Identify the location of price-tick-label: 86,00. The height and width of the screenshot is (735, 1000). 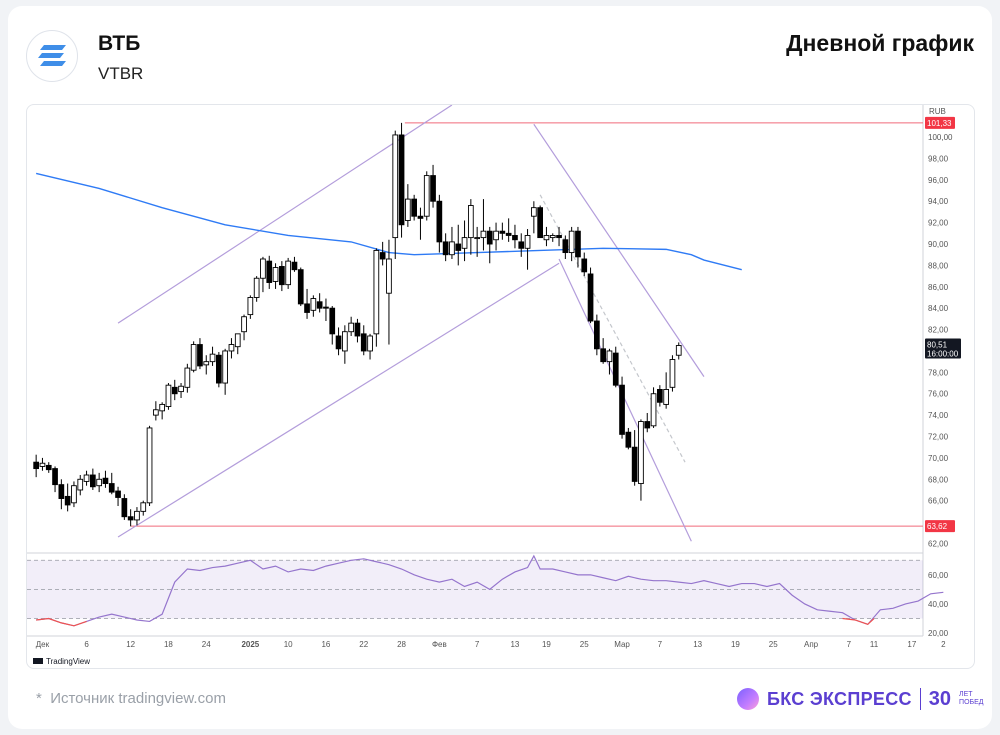
(938, 287).